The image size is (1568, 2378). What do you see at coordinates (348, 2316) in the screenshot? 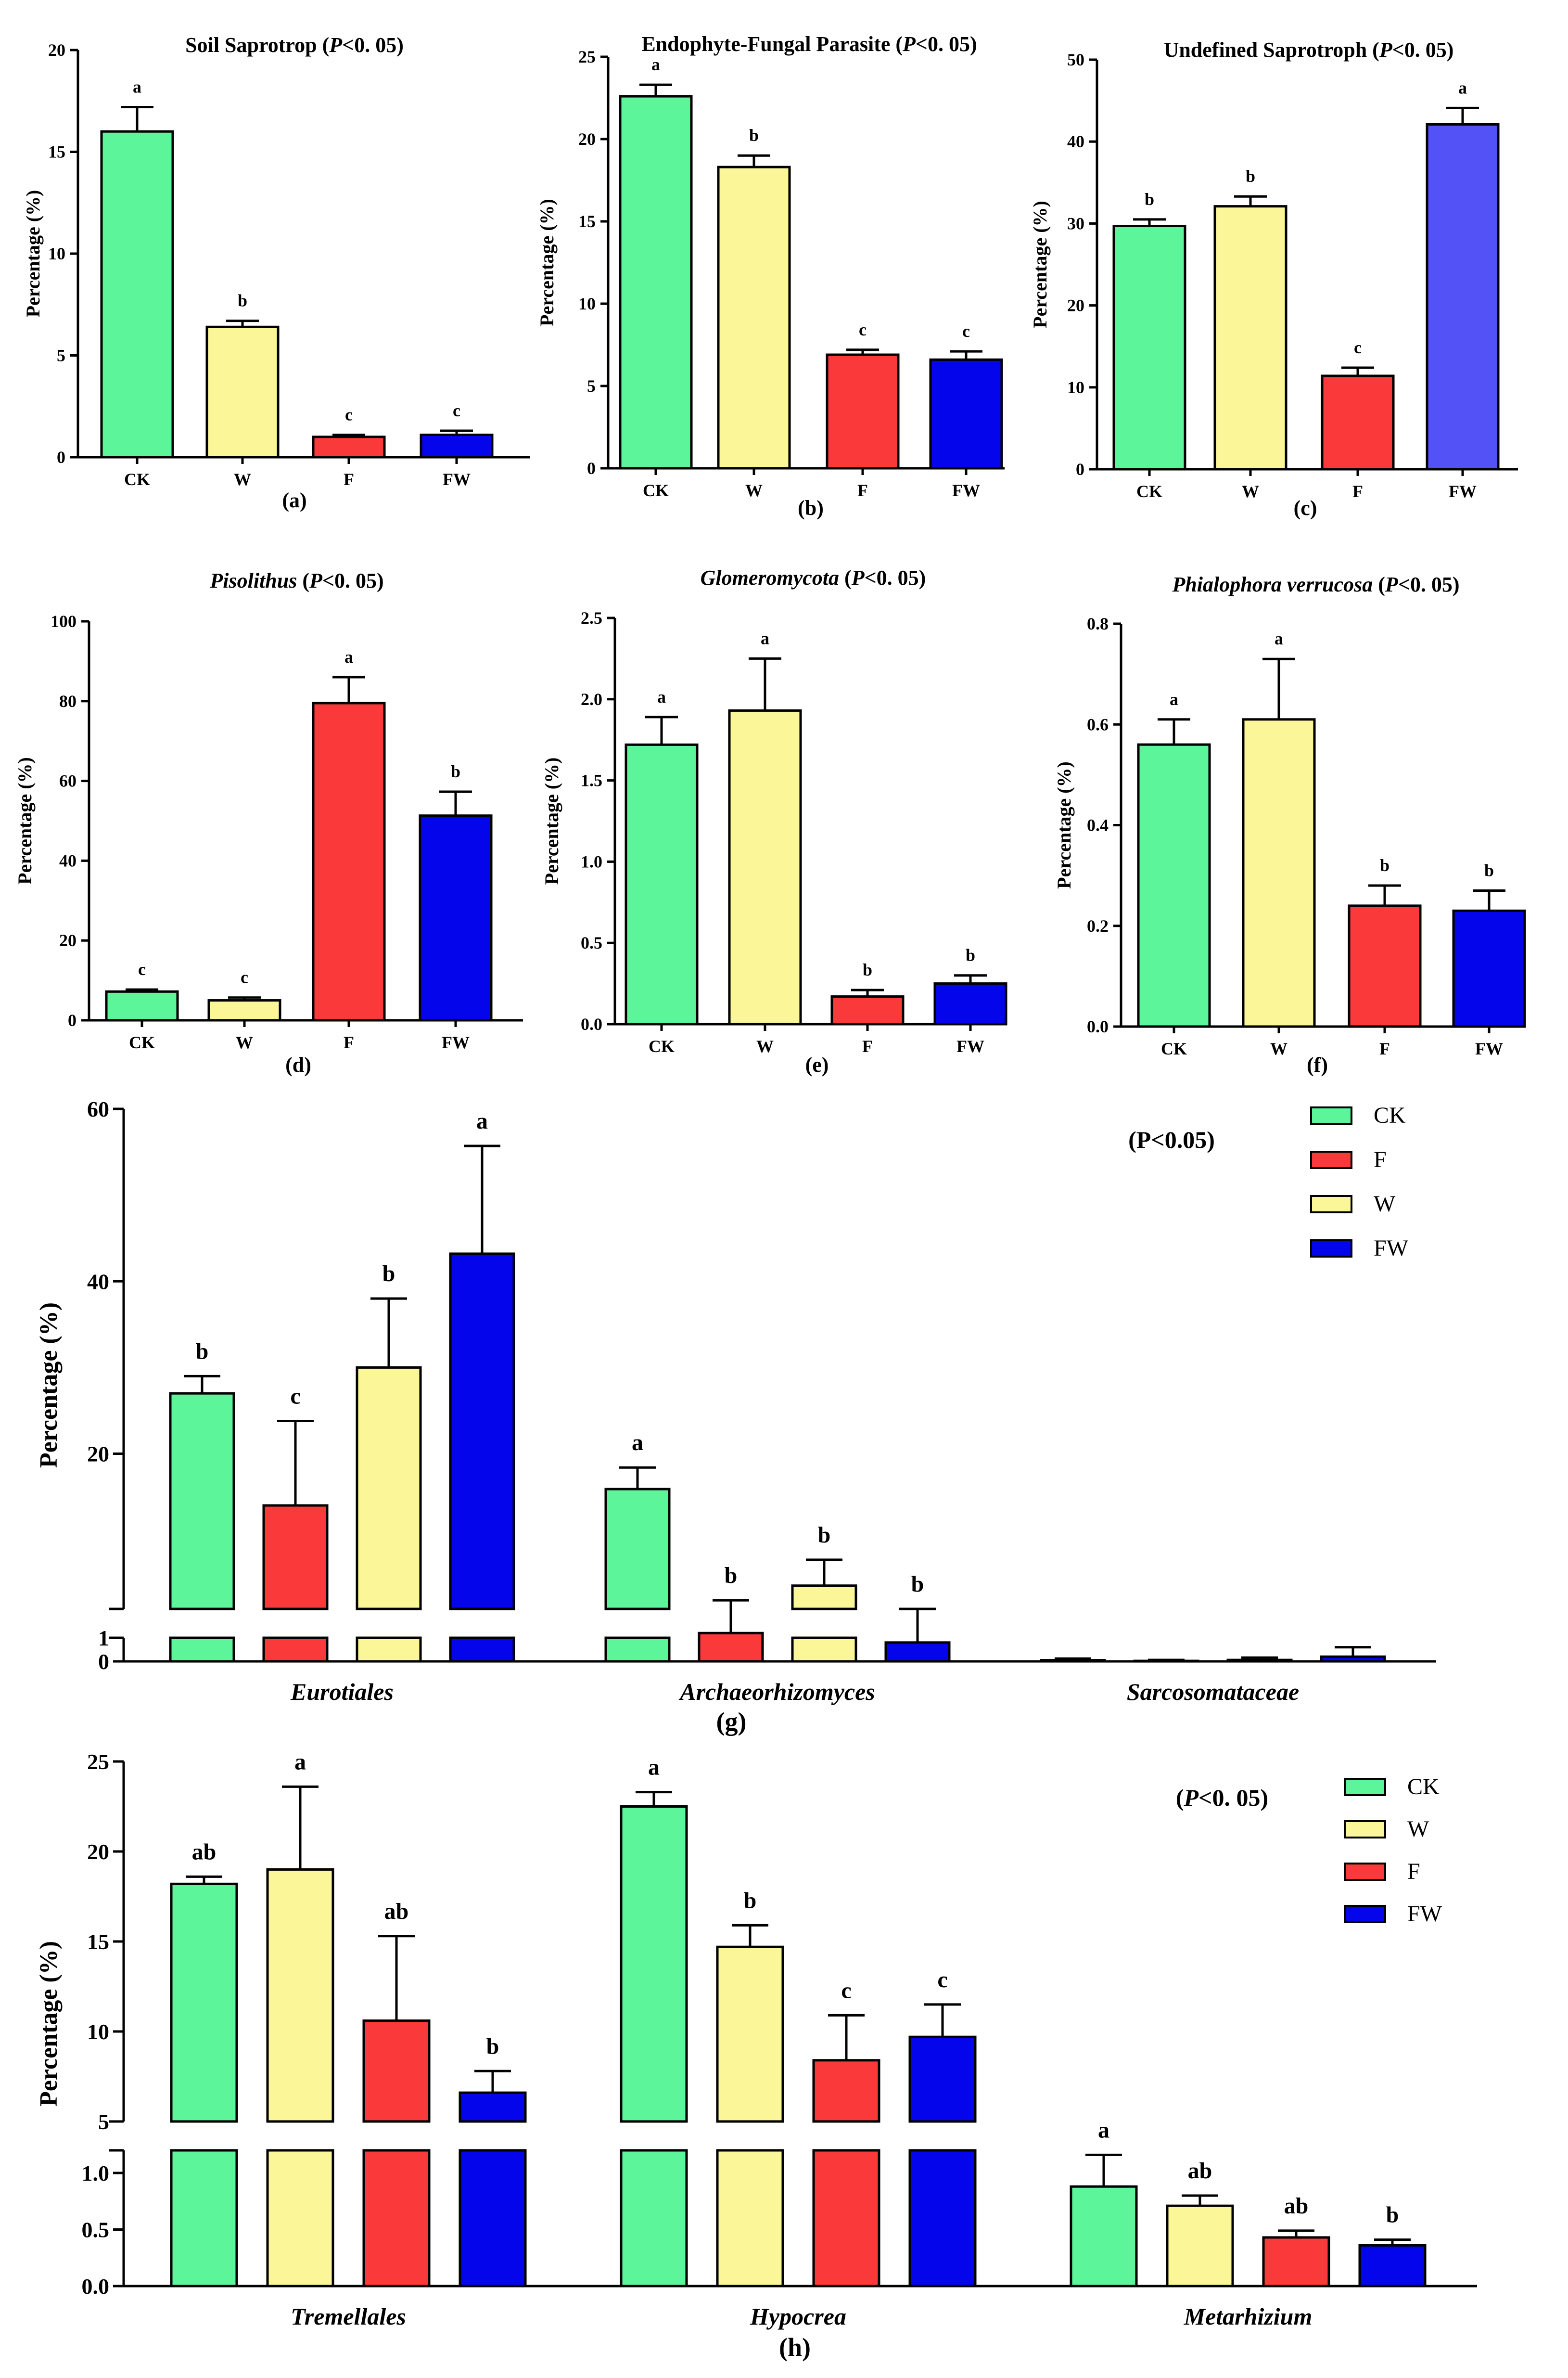
I see `x-tick-label: Tremellales` at bounding box center [348, 2316].